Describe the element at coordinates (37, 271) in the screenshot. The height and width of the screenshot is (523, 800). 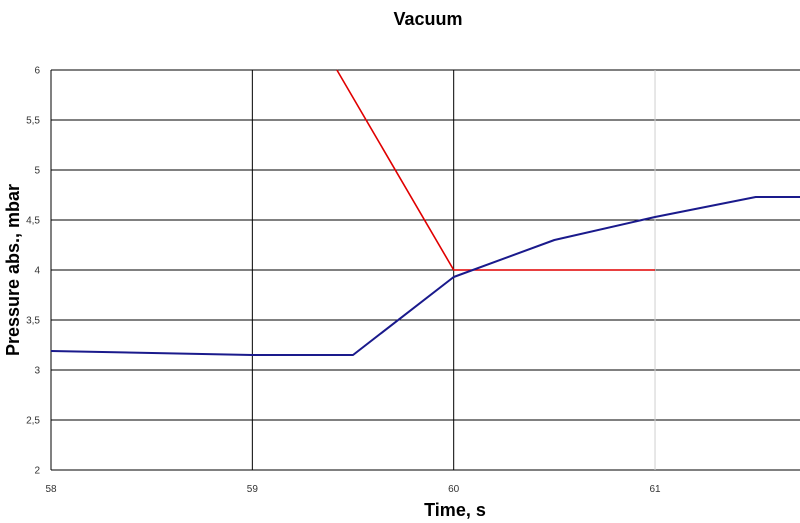
I see `y-tick-label: 4` at that location.